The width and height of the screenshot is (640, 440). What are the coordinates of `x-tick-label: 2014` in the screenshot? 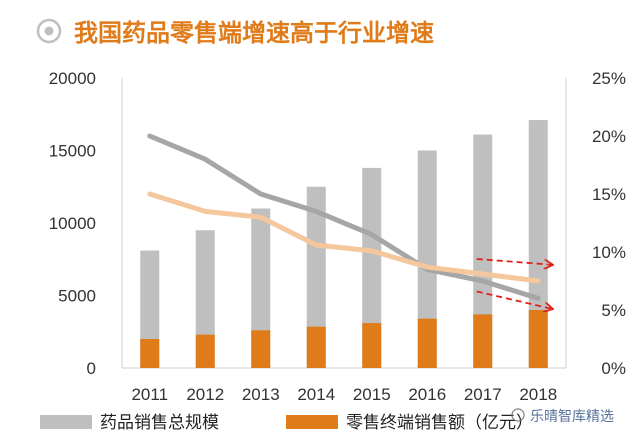 It's located at (316, 394).